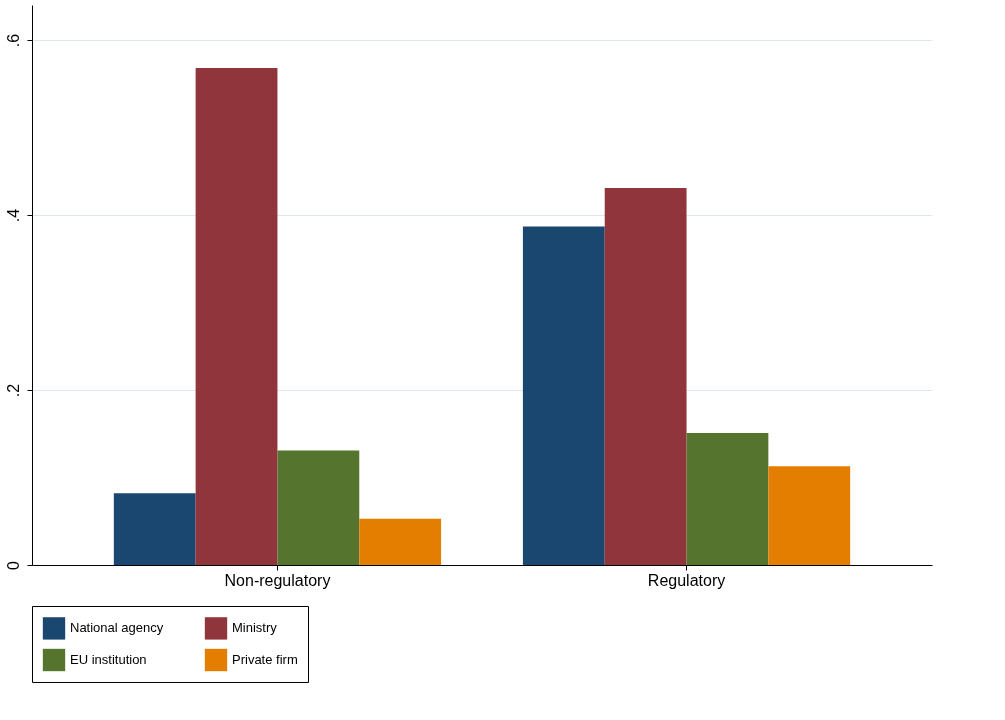 Image resolution: width=1005 pixels, height=720 pixels. Describe the element at coordinates (13, 565) in the screenshot. I see `y-tick-label: 0` at that location.